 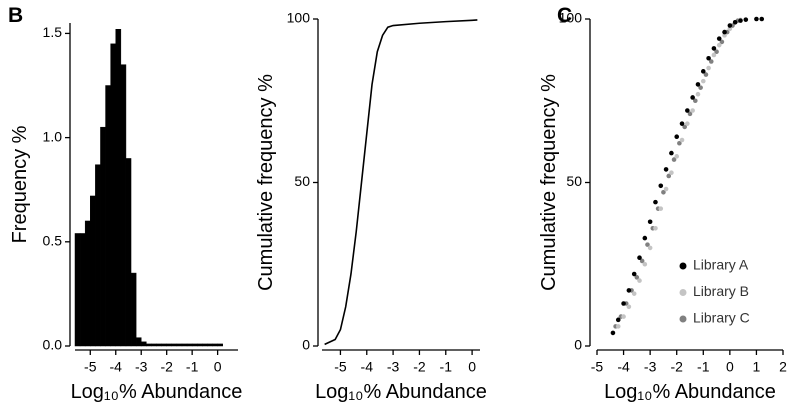 I want to click on x-tick-label: -2, so click(x=166, y=367).